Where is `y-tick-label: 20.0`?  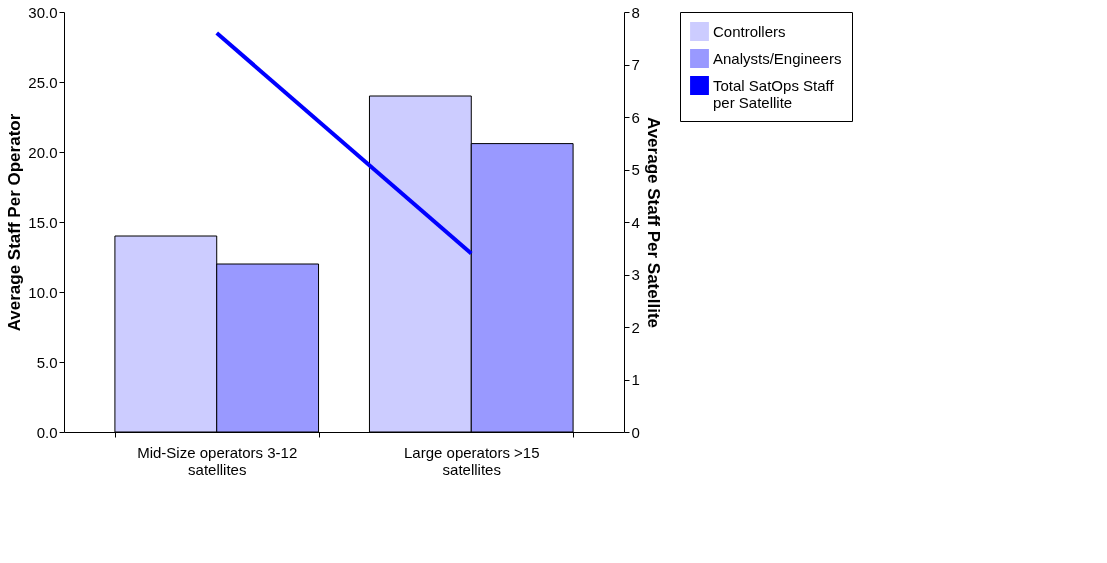 y-tick-label: 20.0 is located at coordinates (43, 152).